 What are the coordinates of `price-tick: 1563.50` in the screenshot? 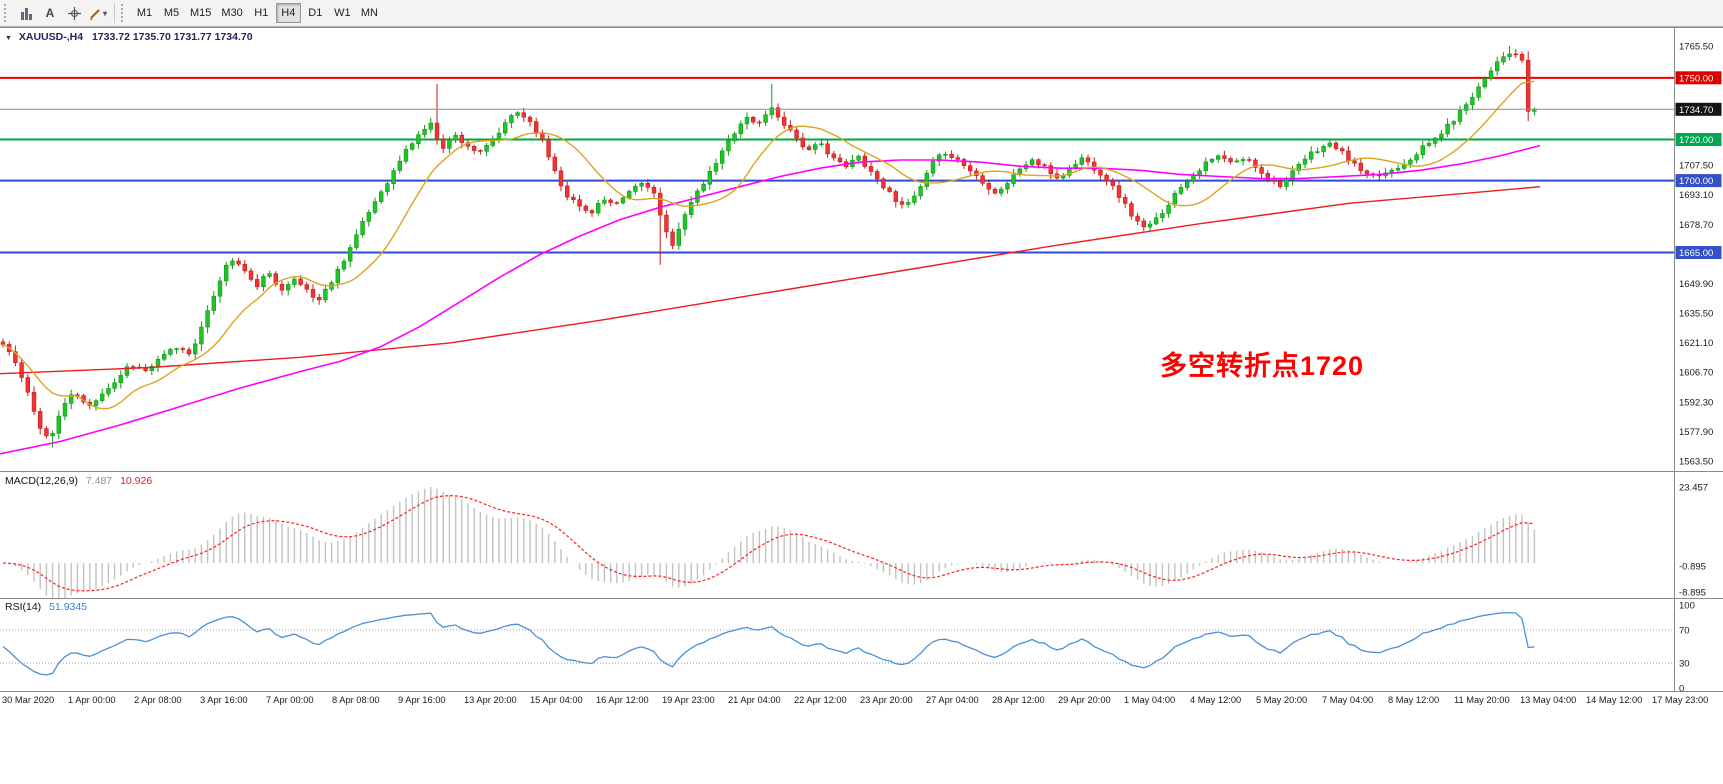 It's located at (1696, 462).